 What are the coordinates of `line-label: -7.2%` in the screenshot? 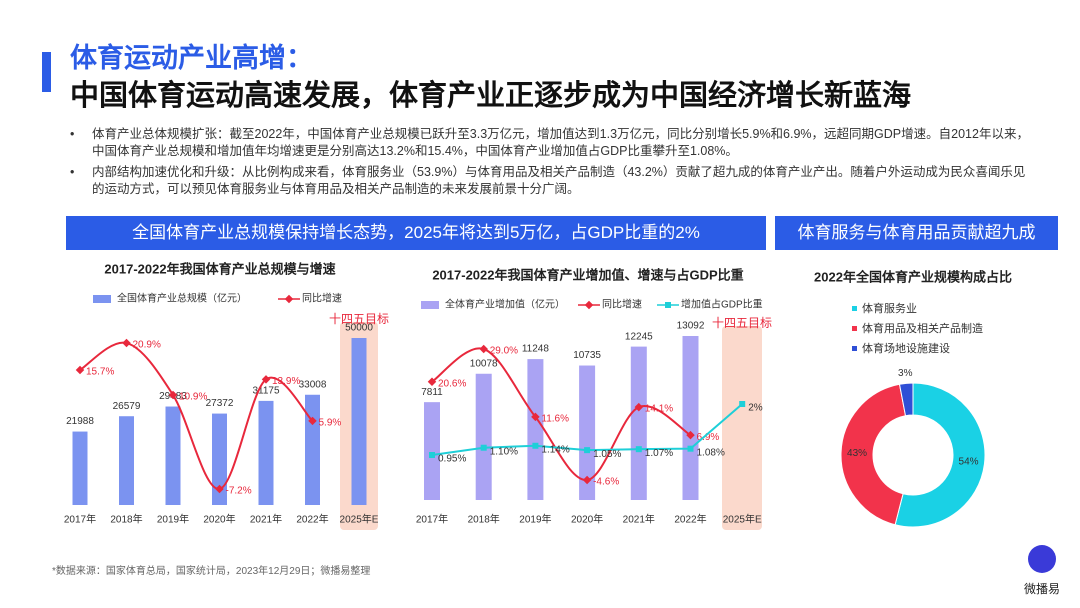 It's located at (239, 491).